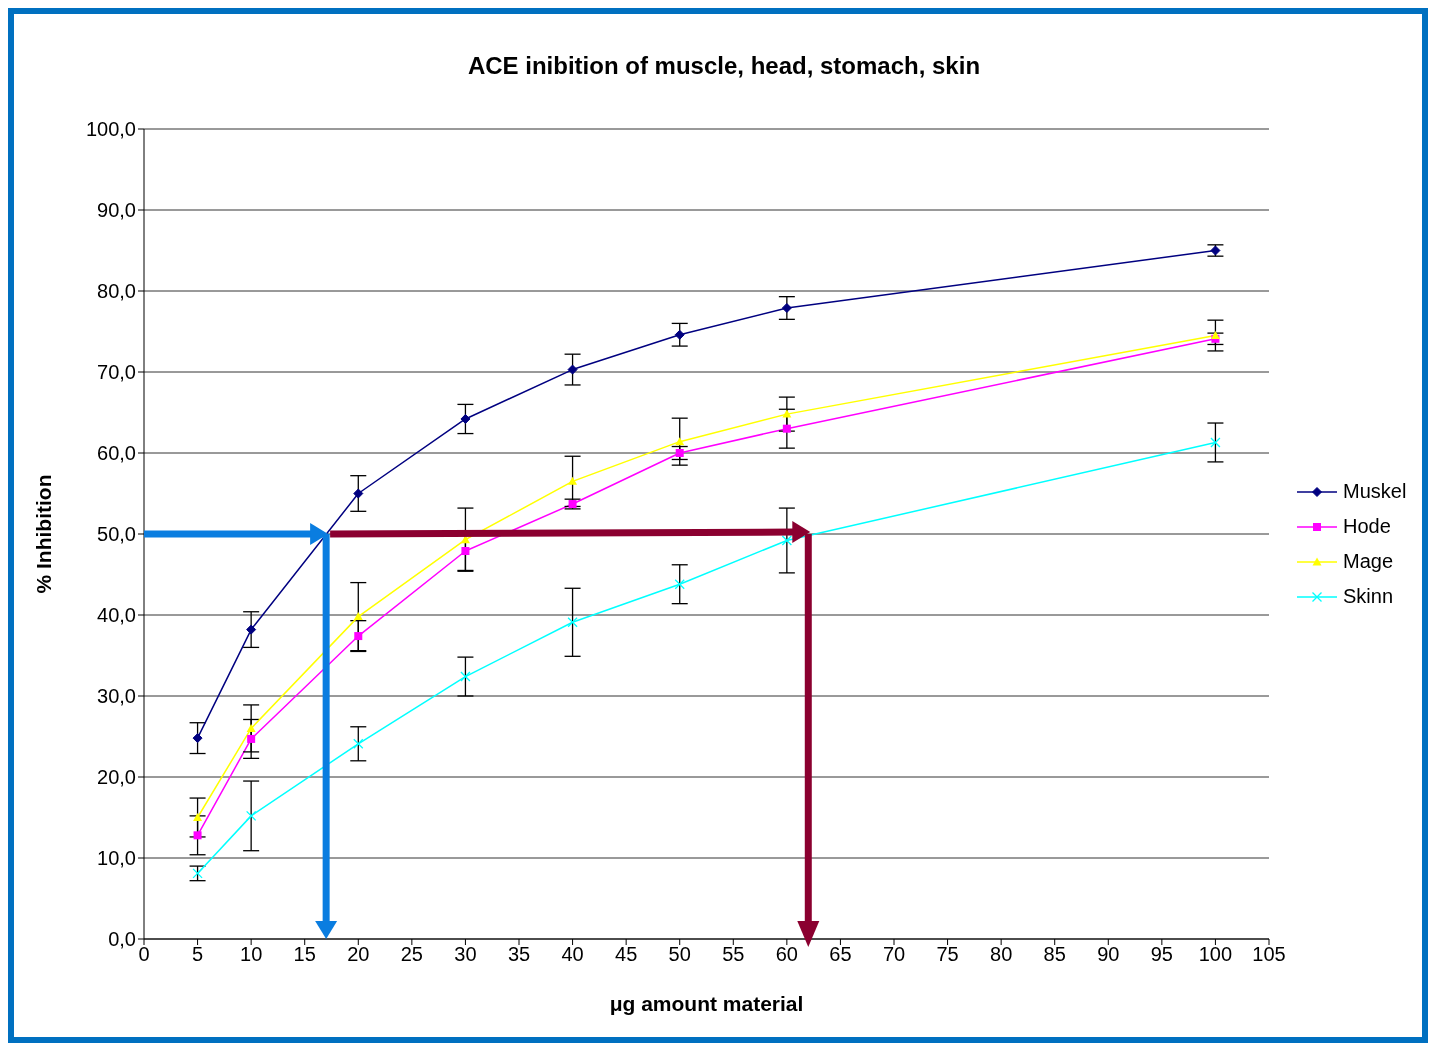  Describe the element at coordinates (894, 954) in the screenshot. I see `x-tick-label: 70` at that location.